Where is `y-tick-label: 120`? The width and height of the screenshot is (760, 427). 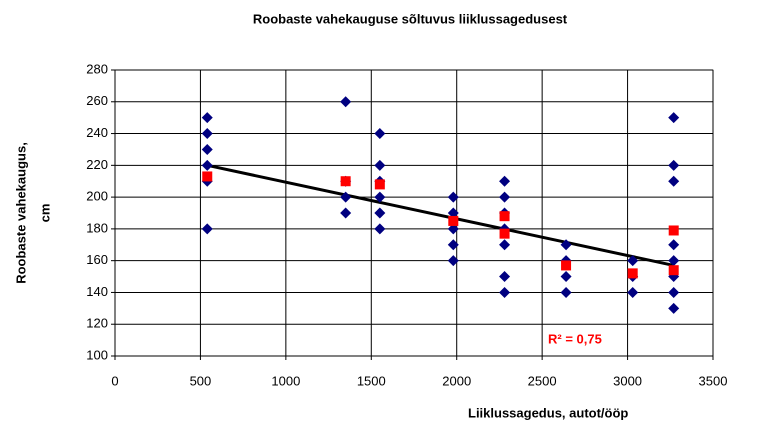
y-tick-label: 120 is located at coordinates (97, 323).